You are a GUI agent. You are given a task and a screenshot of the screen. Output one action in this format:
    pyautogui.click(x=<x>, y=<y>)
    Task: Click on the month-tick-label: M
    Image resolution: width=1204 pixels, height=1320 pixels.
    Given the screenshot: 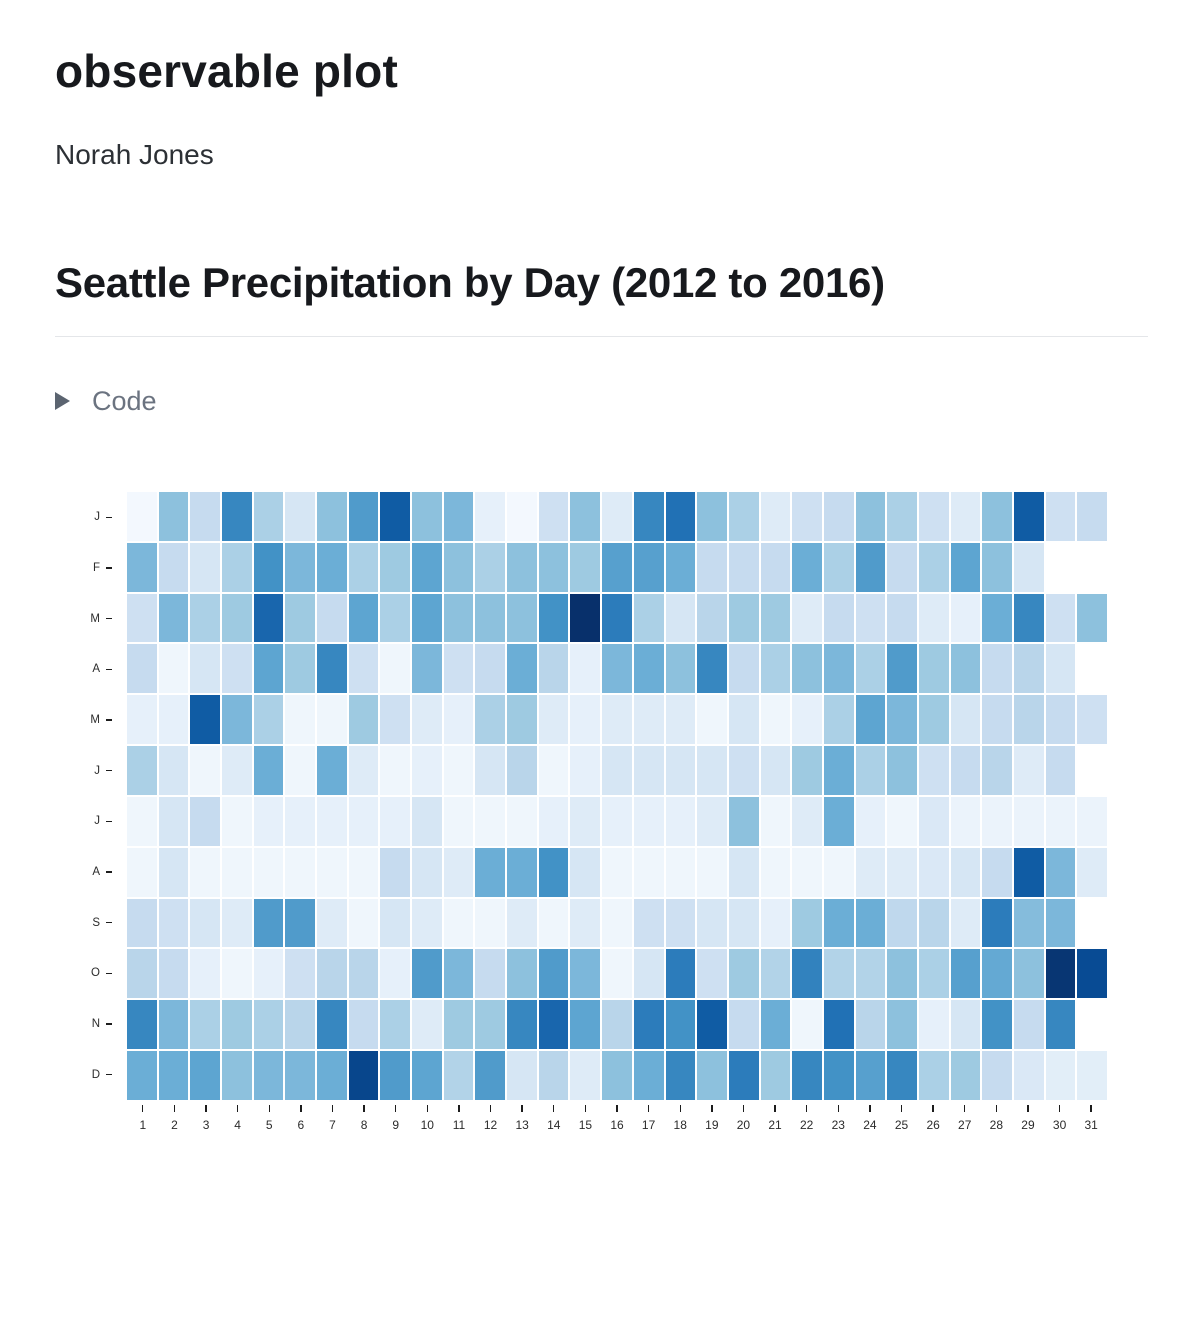 What is the action you would take?
    pyautogui.click(x=95, y=720)
    